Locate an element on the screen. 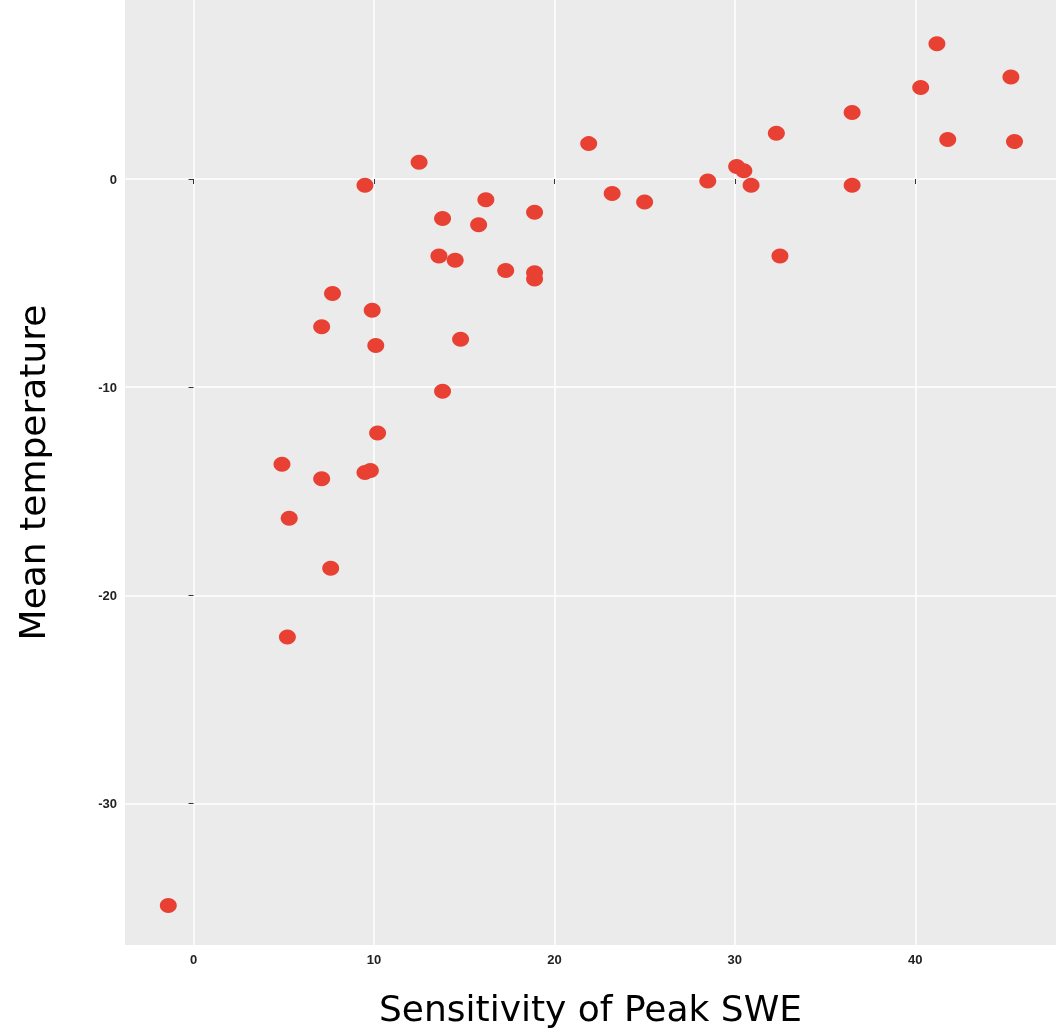 This screenshot has height=1034, width=1056. x-tick-label: 30 is located at coordinates (735, 959).